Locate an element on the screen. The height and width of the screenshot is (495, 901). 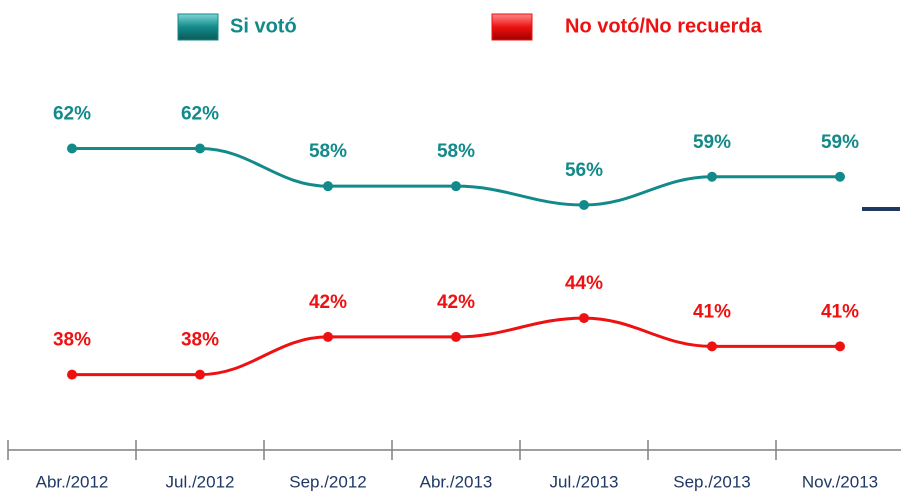
x-tick-label: Nov./2013 is located at coordinates (840, 481).